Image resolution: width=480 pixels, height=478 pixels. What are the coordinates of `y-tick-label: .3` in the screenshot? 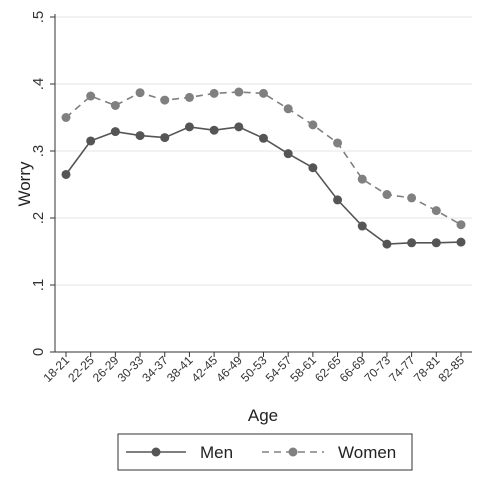 It's located at (38, 151).